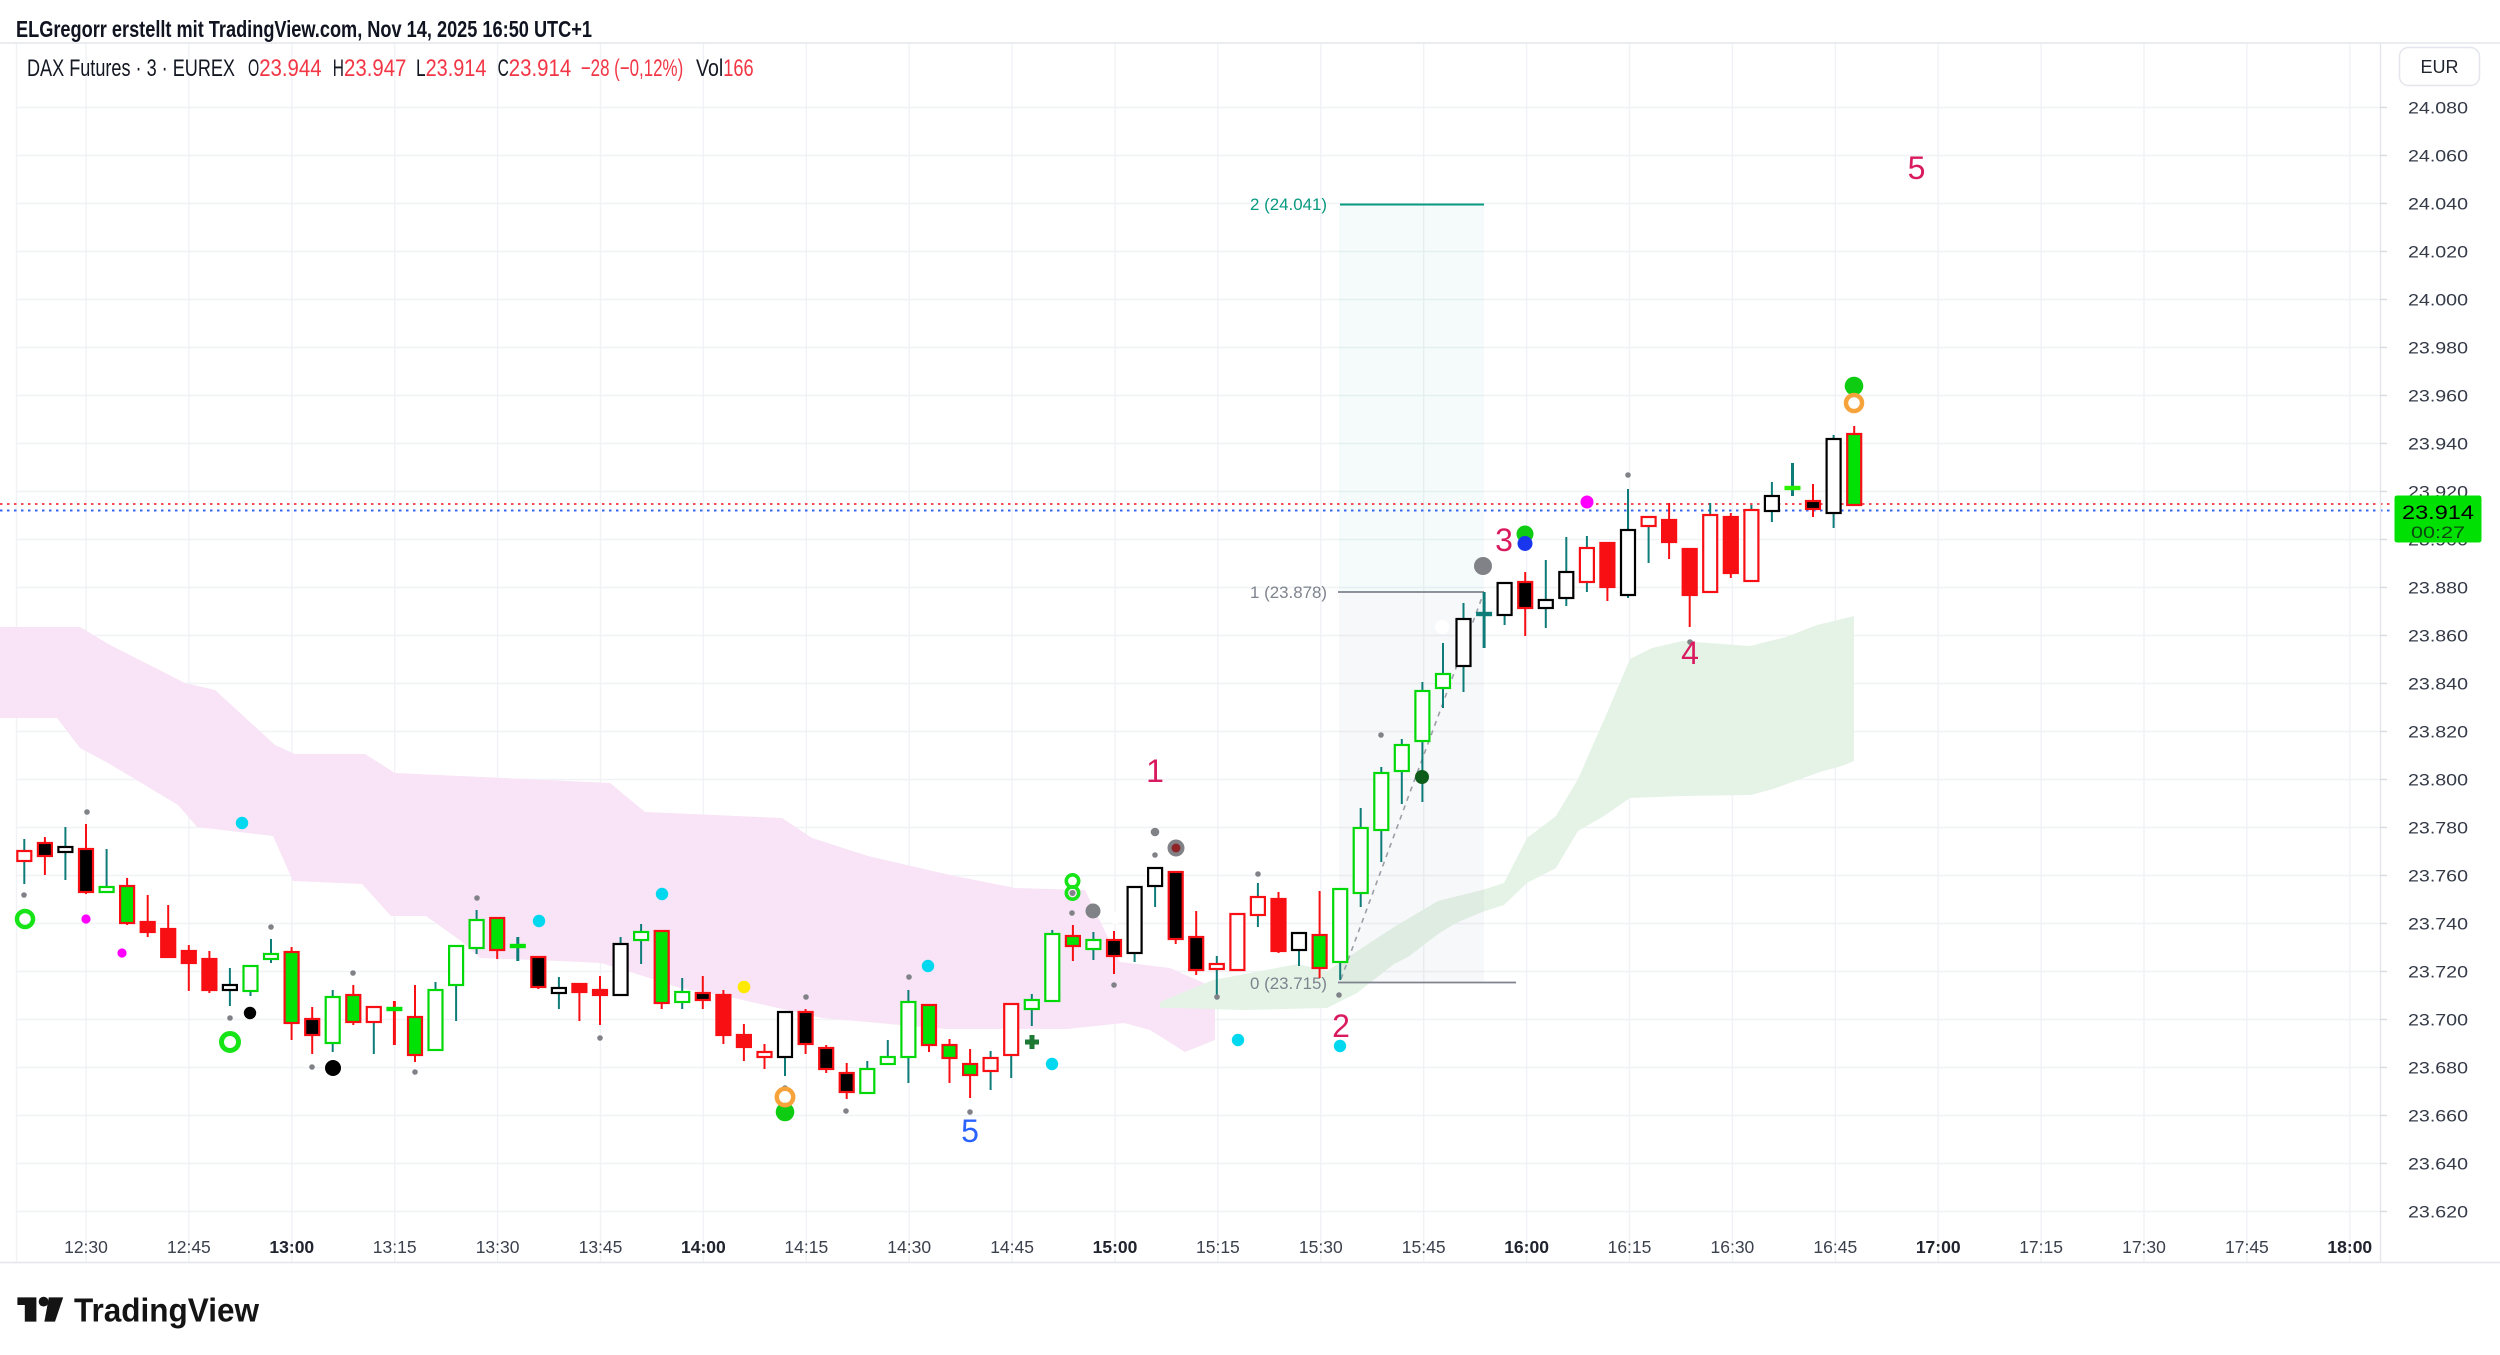 Image resolution: width=2500 pixels, height=1355 pixels. Describe the element at coordinates (338, 68) in the screenshot. I see `svg-text: H` at that location.